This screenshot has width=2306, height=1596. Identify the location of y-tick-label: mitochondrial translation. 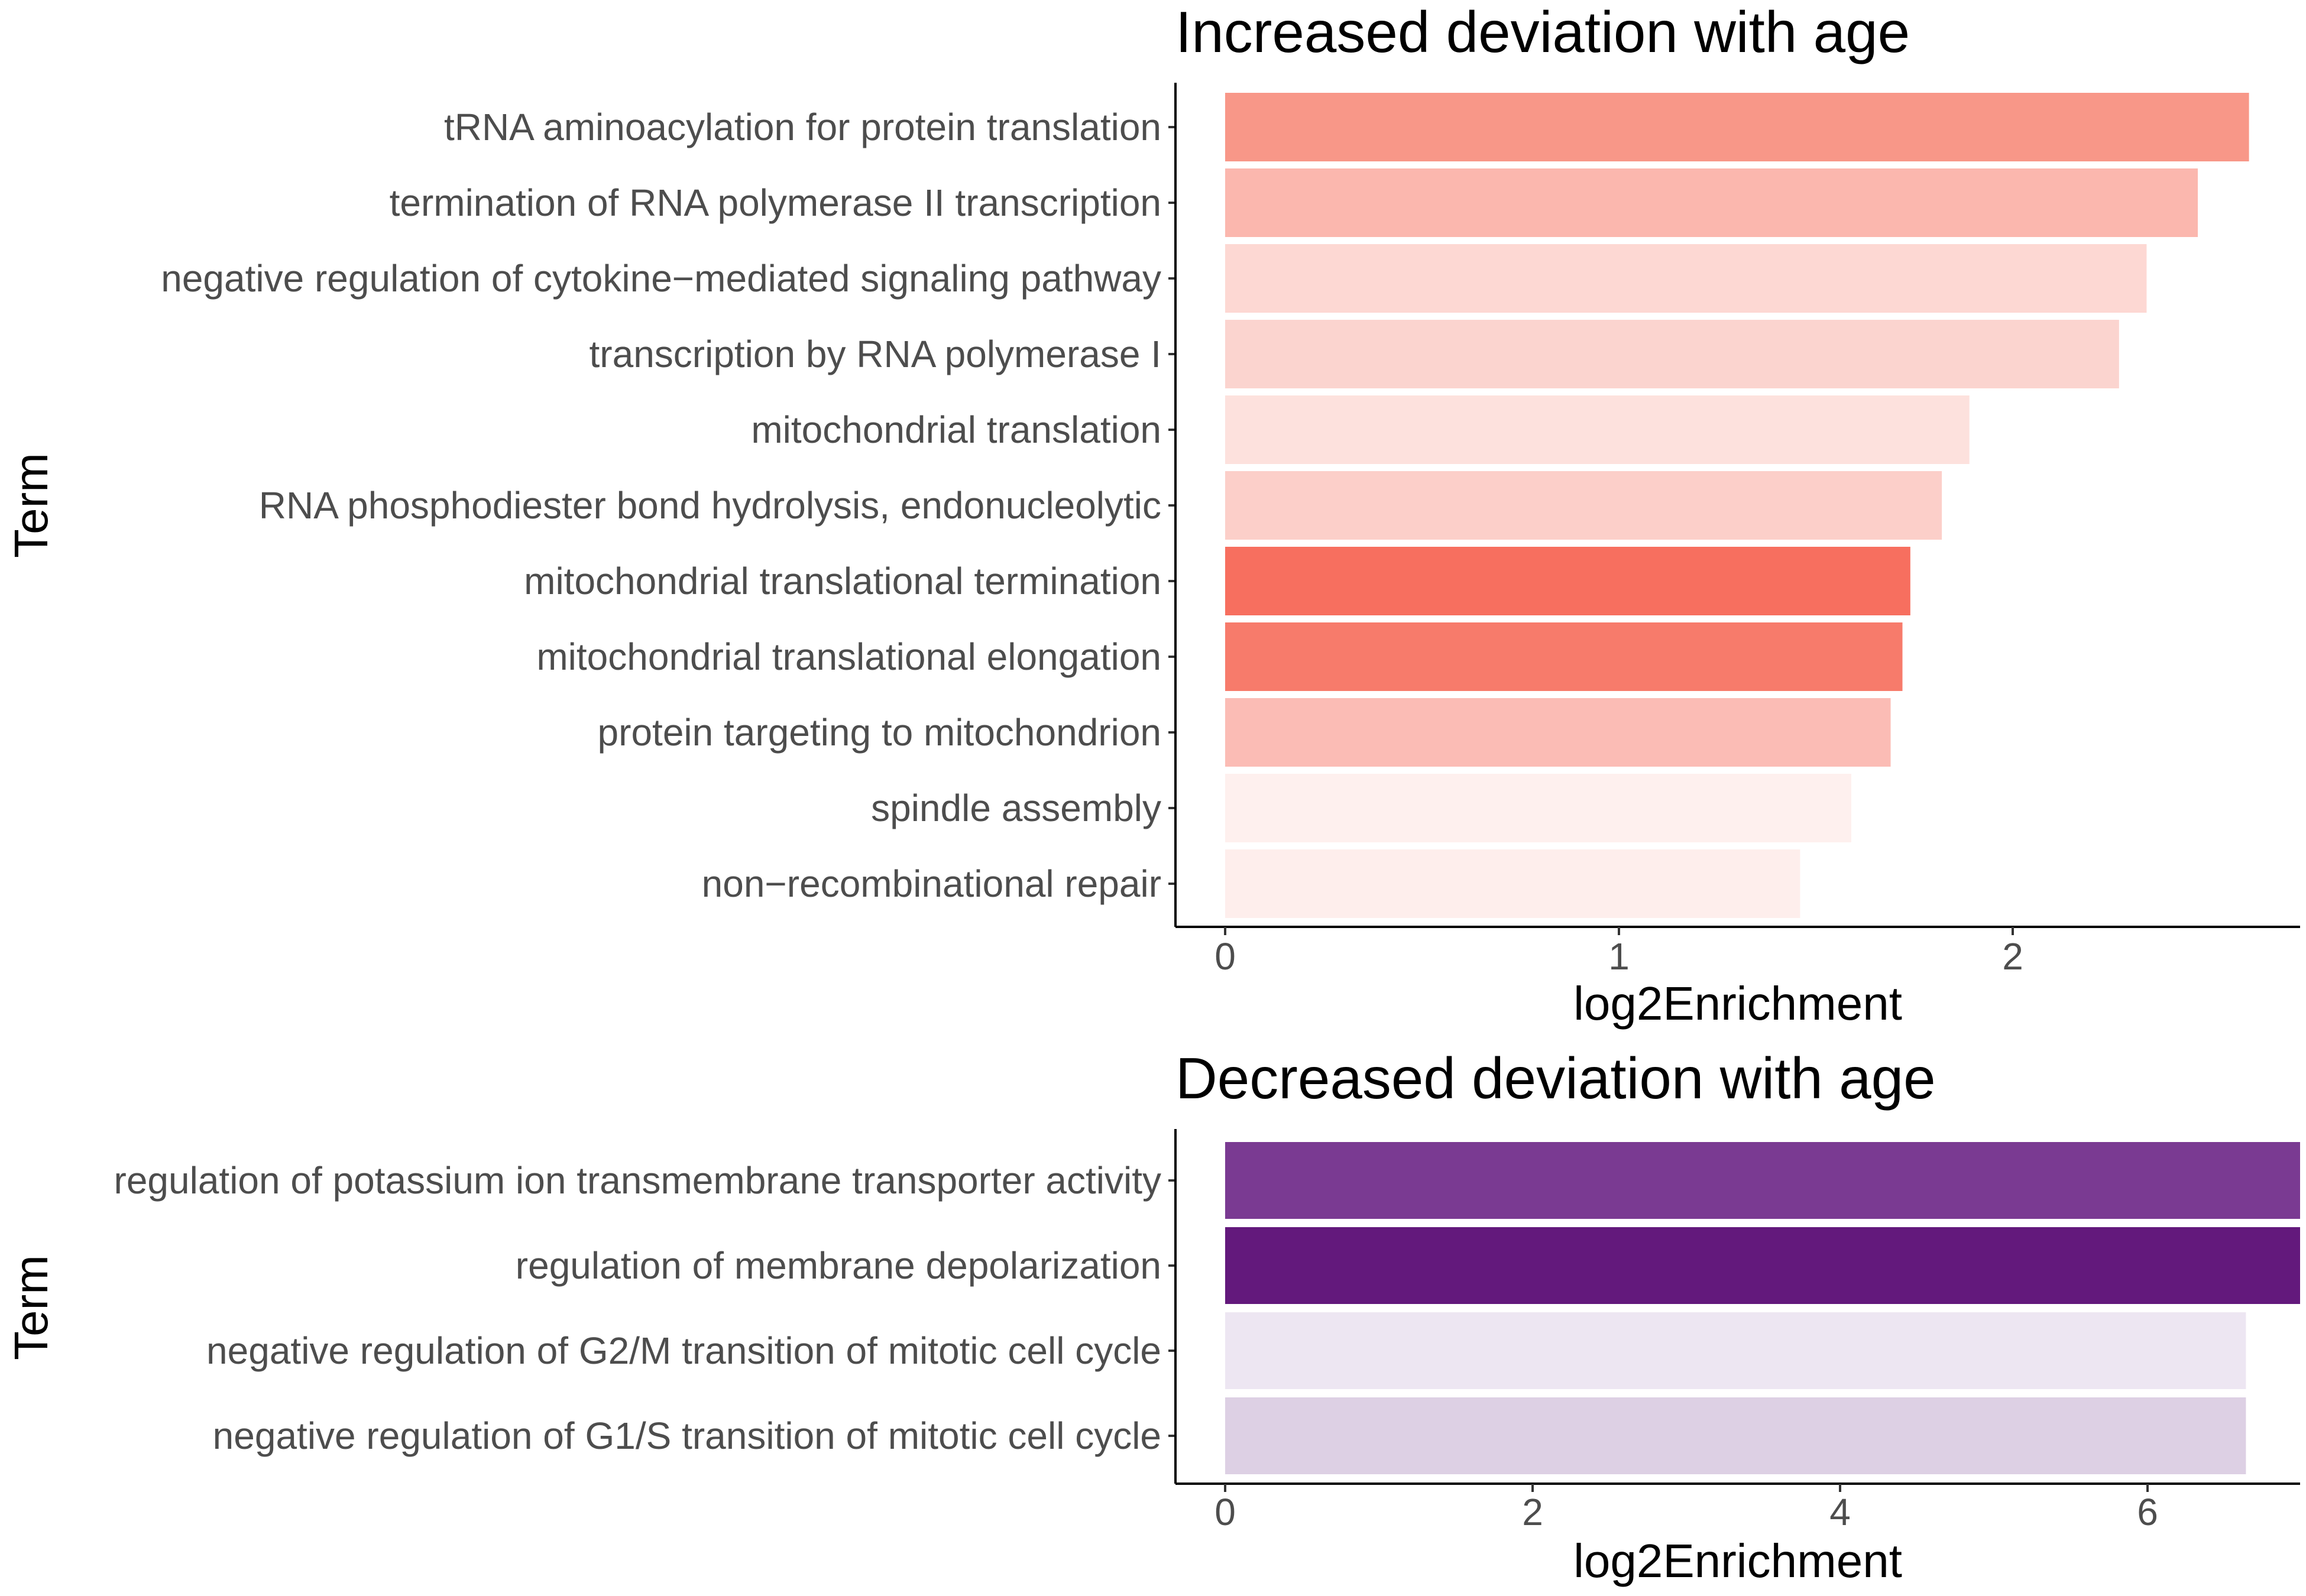
(956, 429).